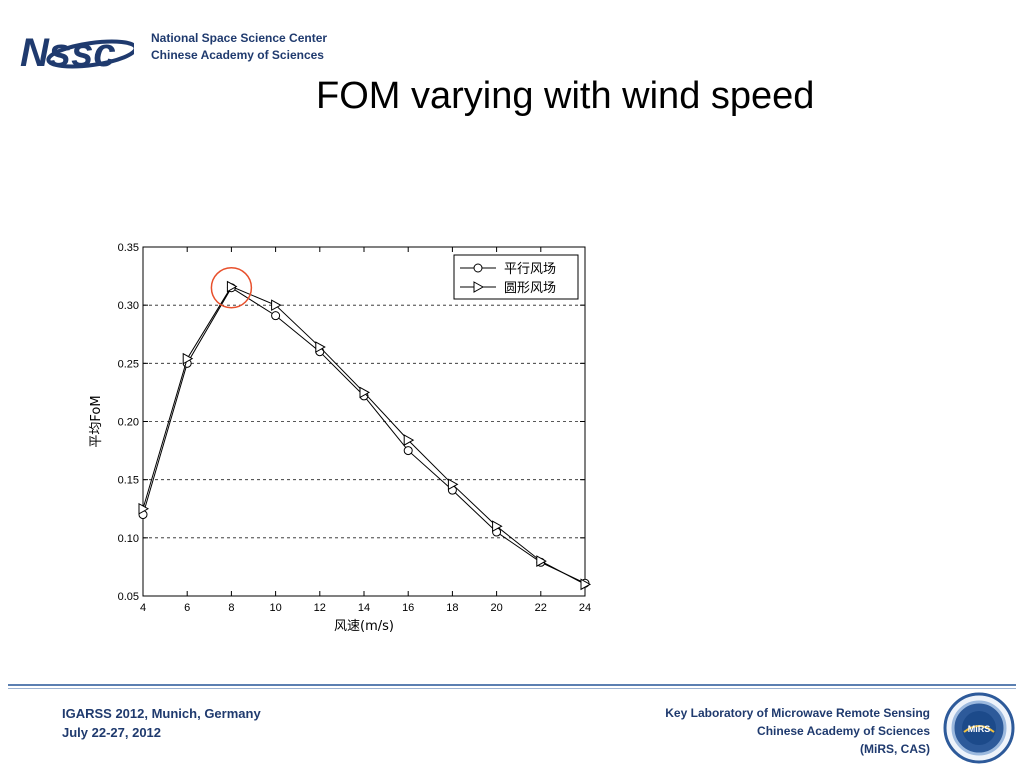  I want to click on nssc-logo: Nssc, so click(77, 52).